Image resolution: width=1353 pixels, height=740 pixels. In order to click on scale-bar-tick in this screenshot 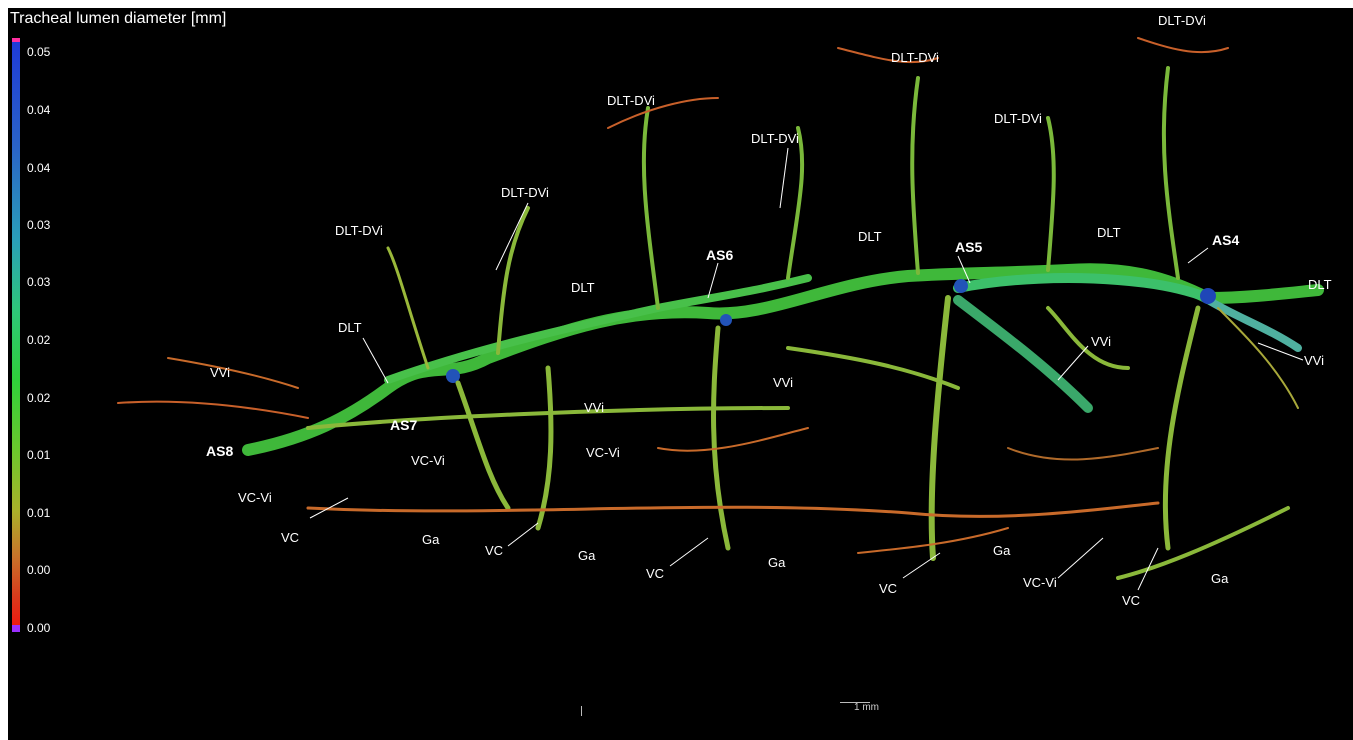, I will do `click(581, 711)`.